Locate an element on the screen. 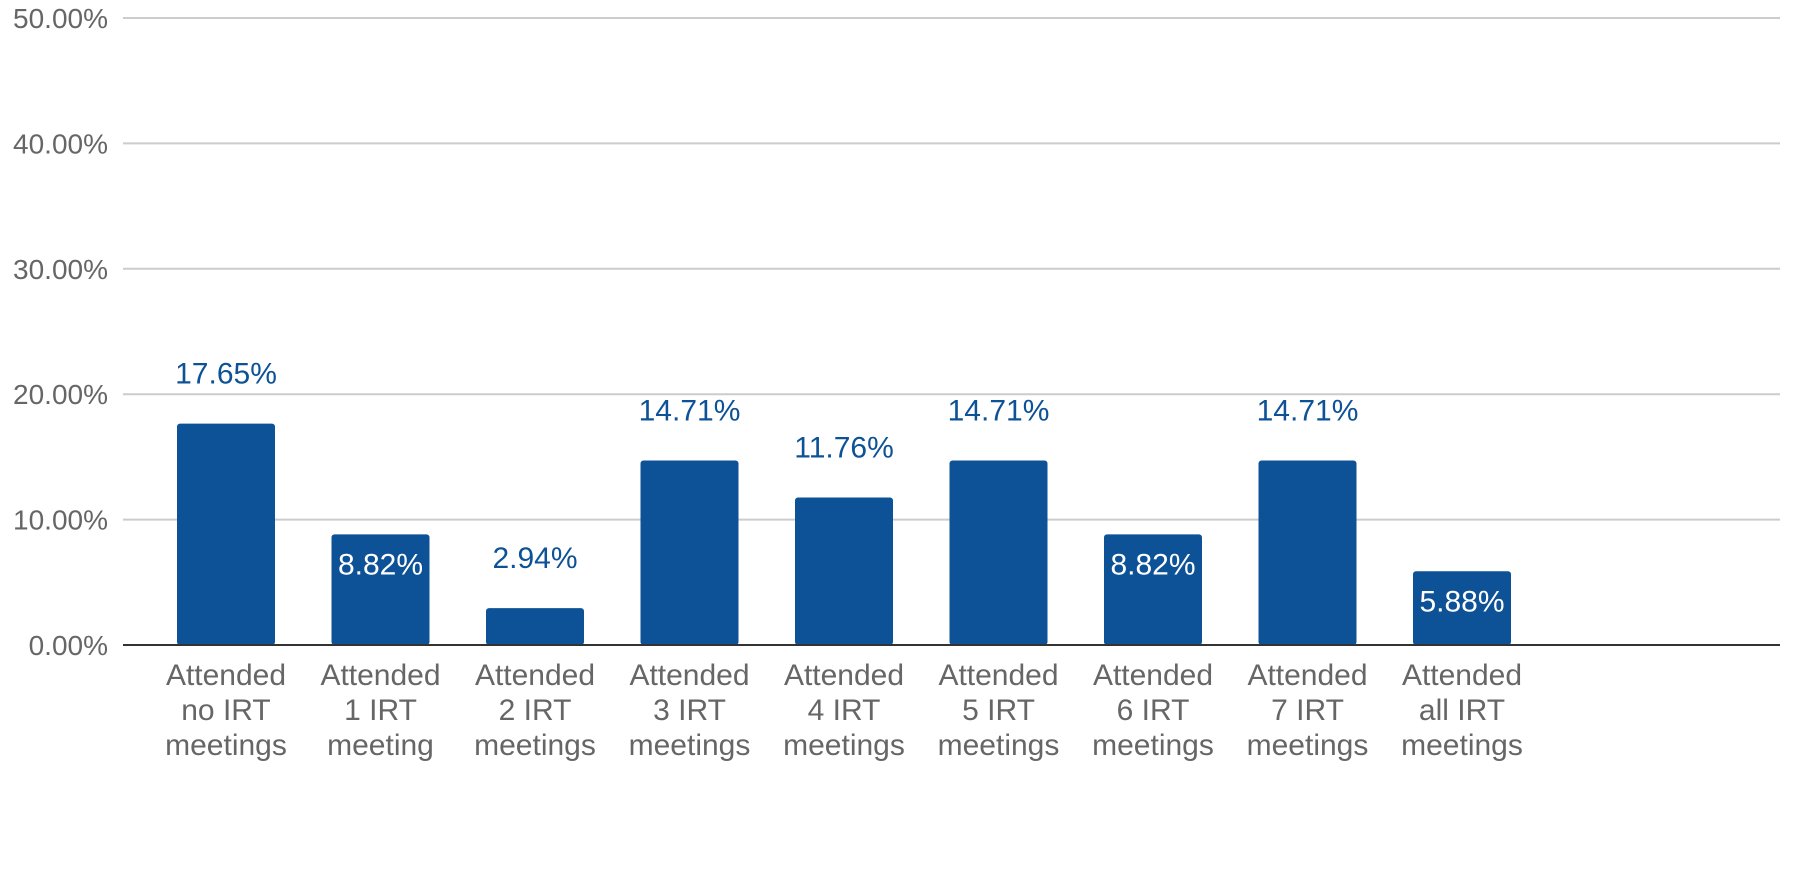 The height and width of the screenshot is (872, 1807). category-label: 4 IRT is located at coordinates (844, 710).